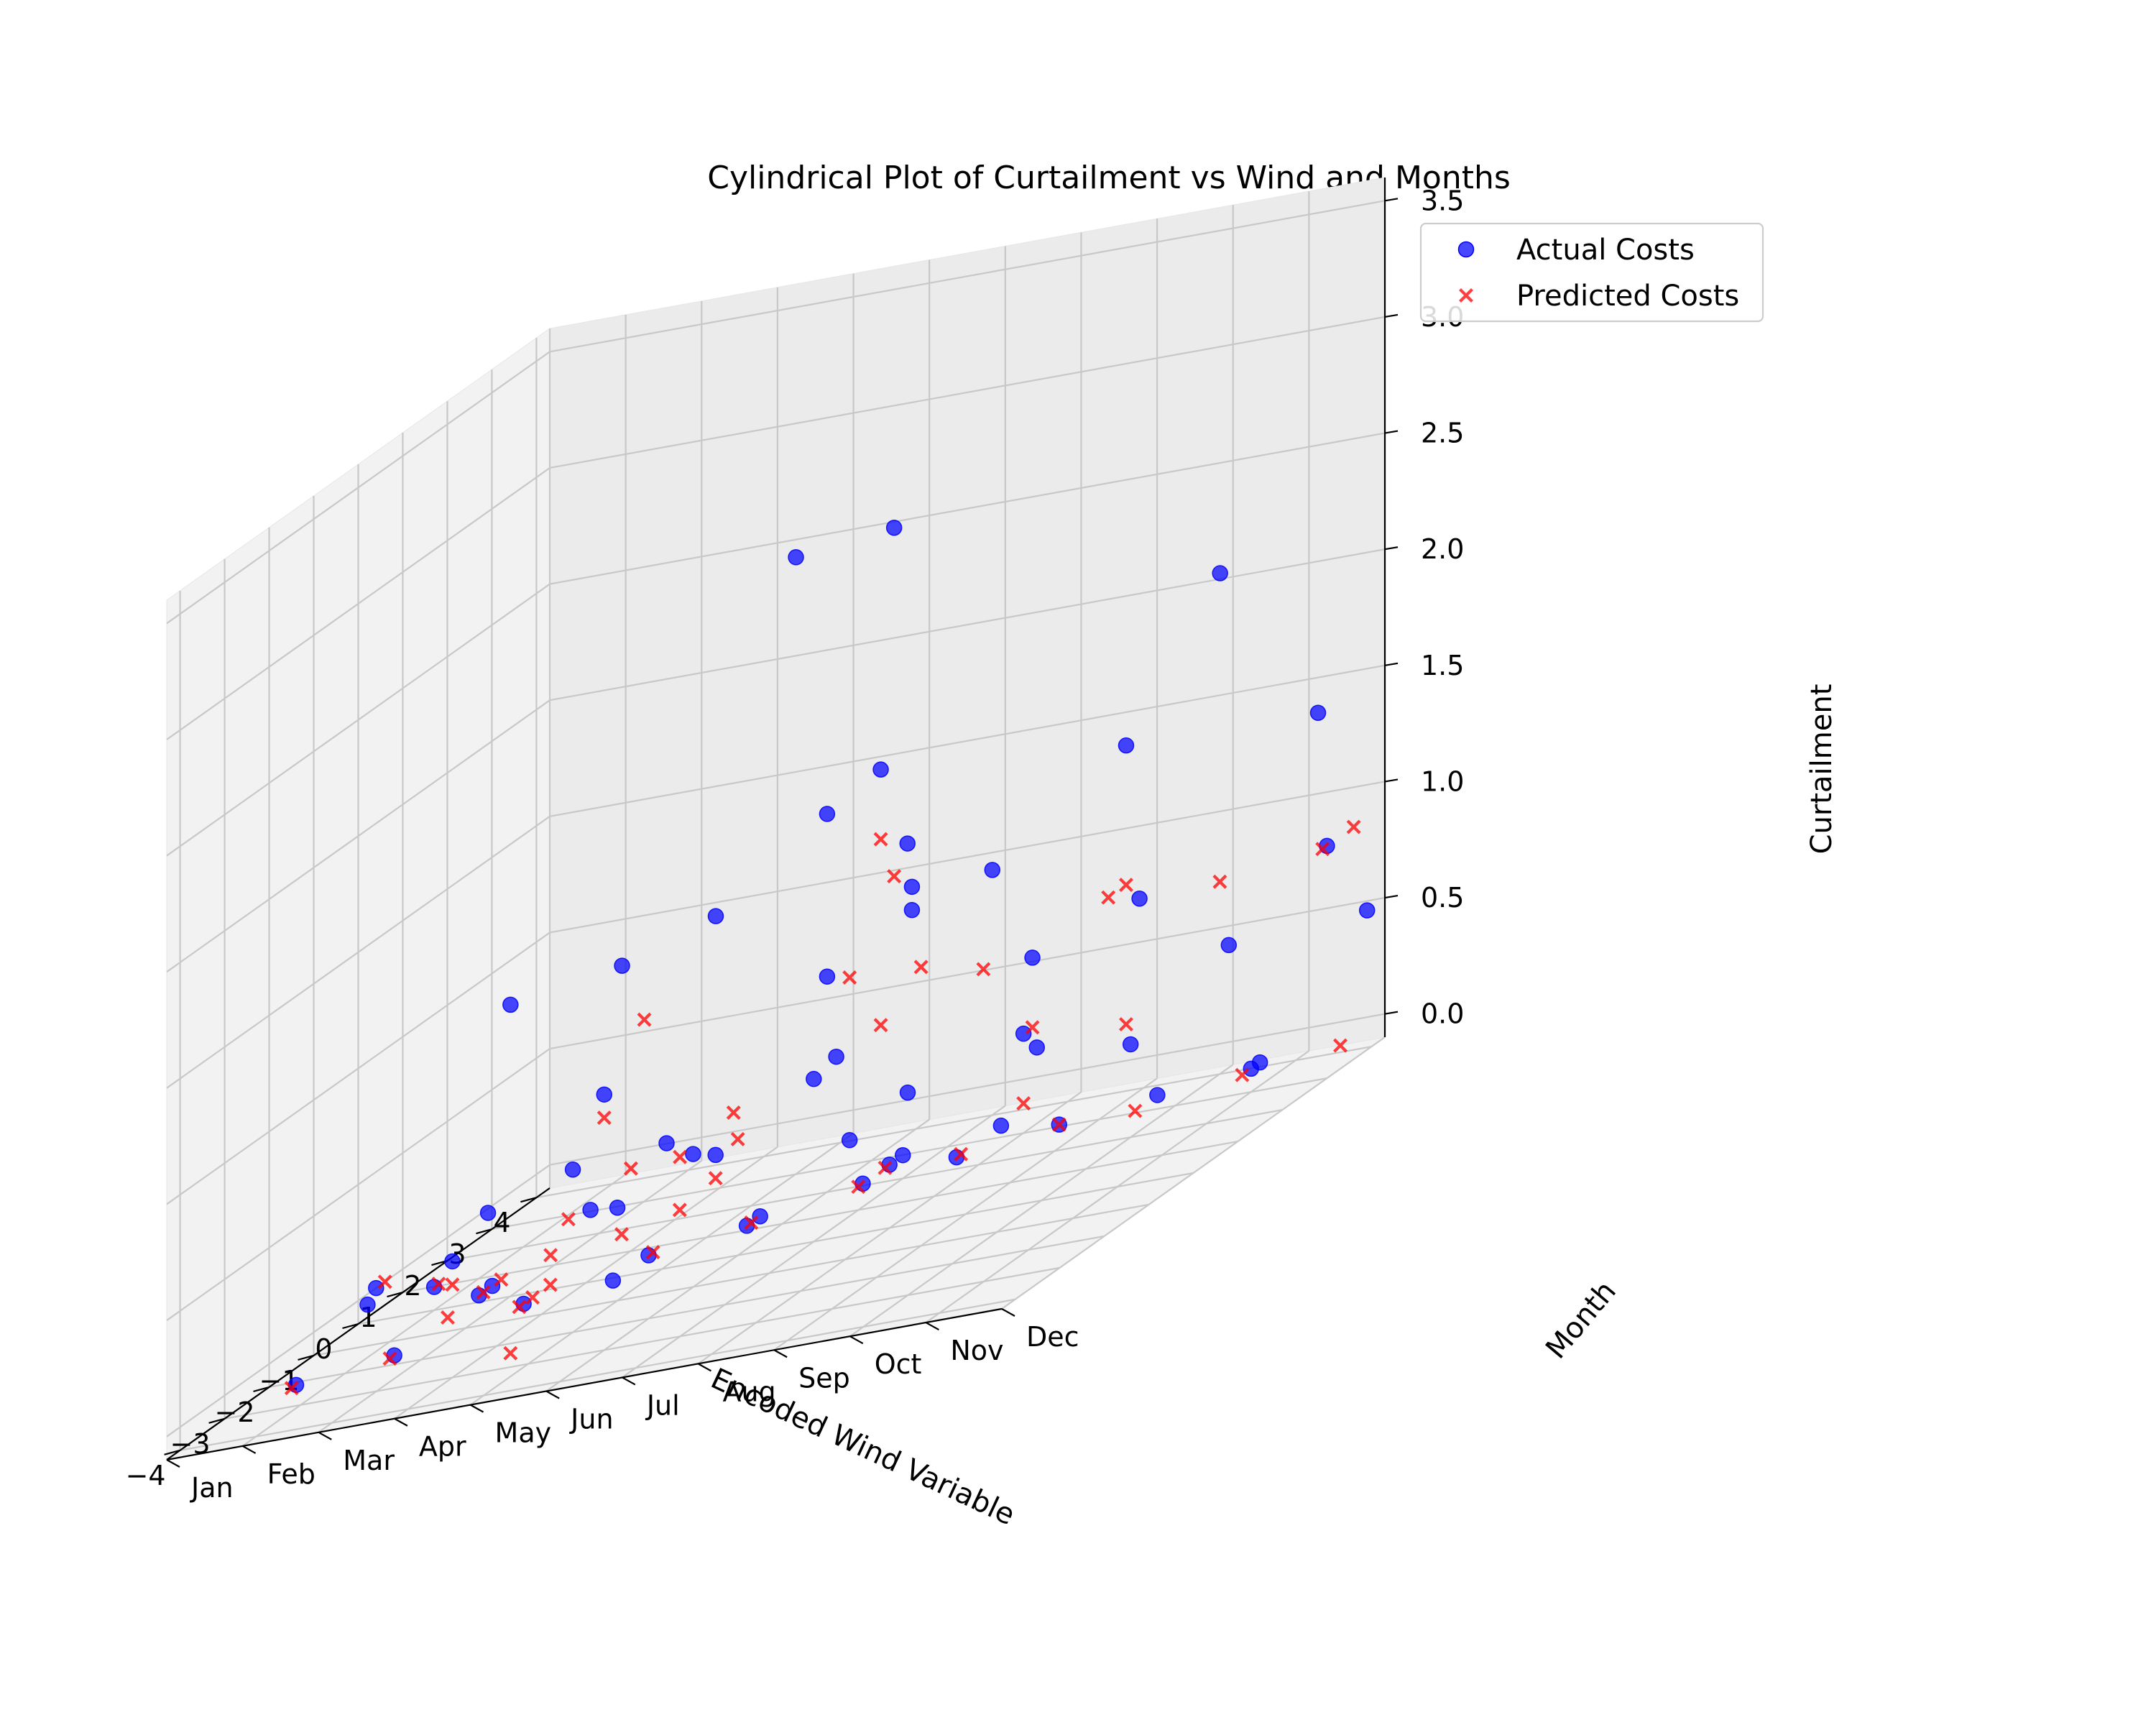 The height and width of the screenshot is (1725, 2156). What do you see at coordinates (1442, 1014) in the screenshot?
I see `z-tick-label: 0.0` at bounding box center [1442, 1014].